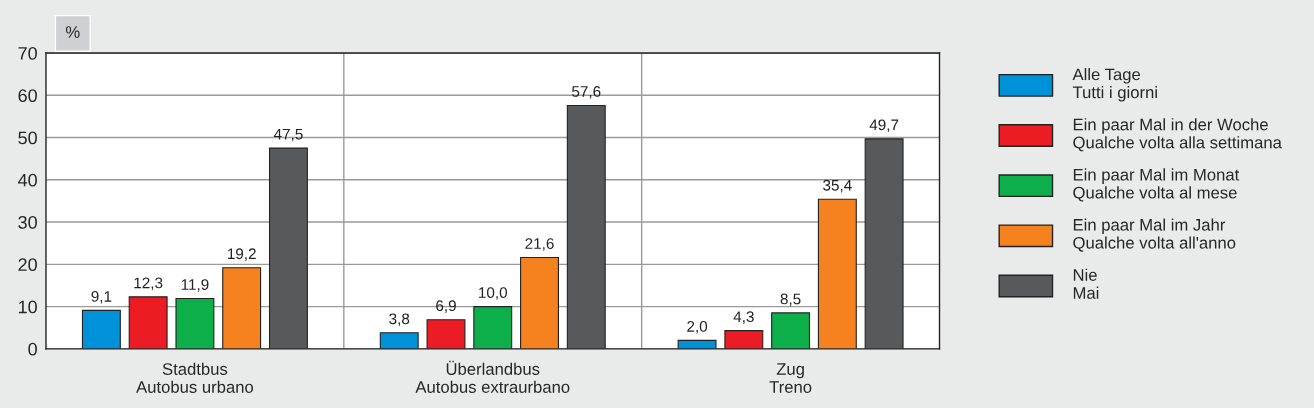 Image resolution: width=1314 pixels, height=408 pixels. I want to click on y-tick-label: 70, so click(27, 53).